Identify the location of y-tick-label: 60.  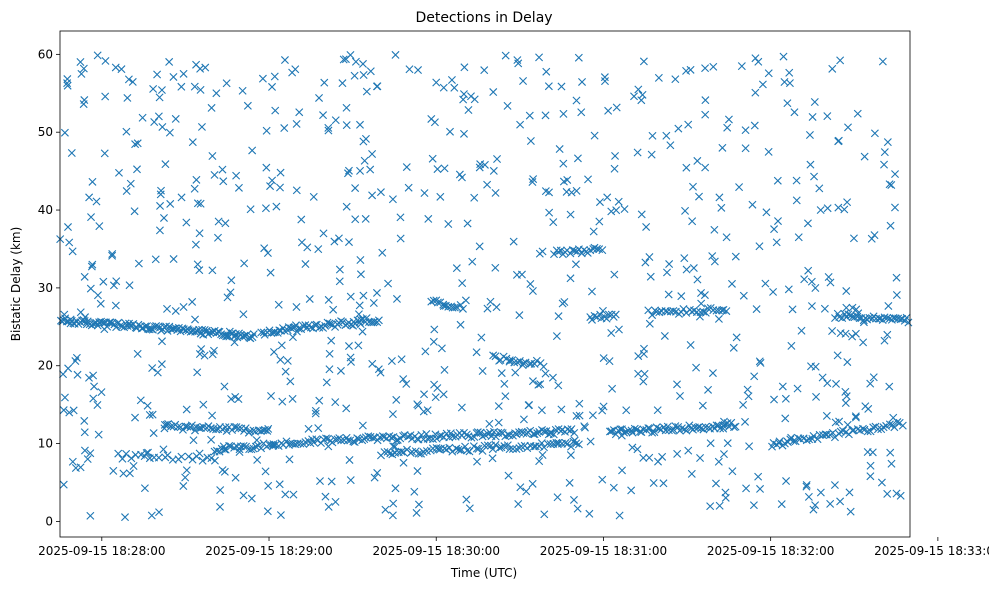
(45, 54).